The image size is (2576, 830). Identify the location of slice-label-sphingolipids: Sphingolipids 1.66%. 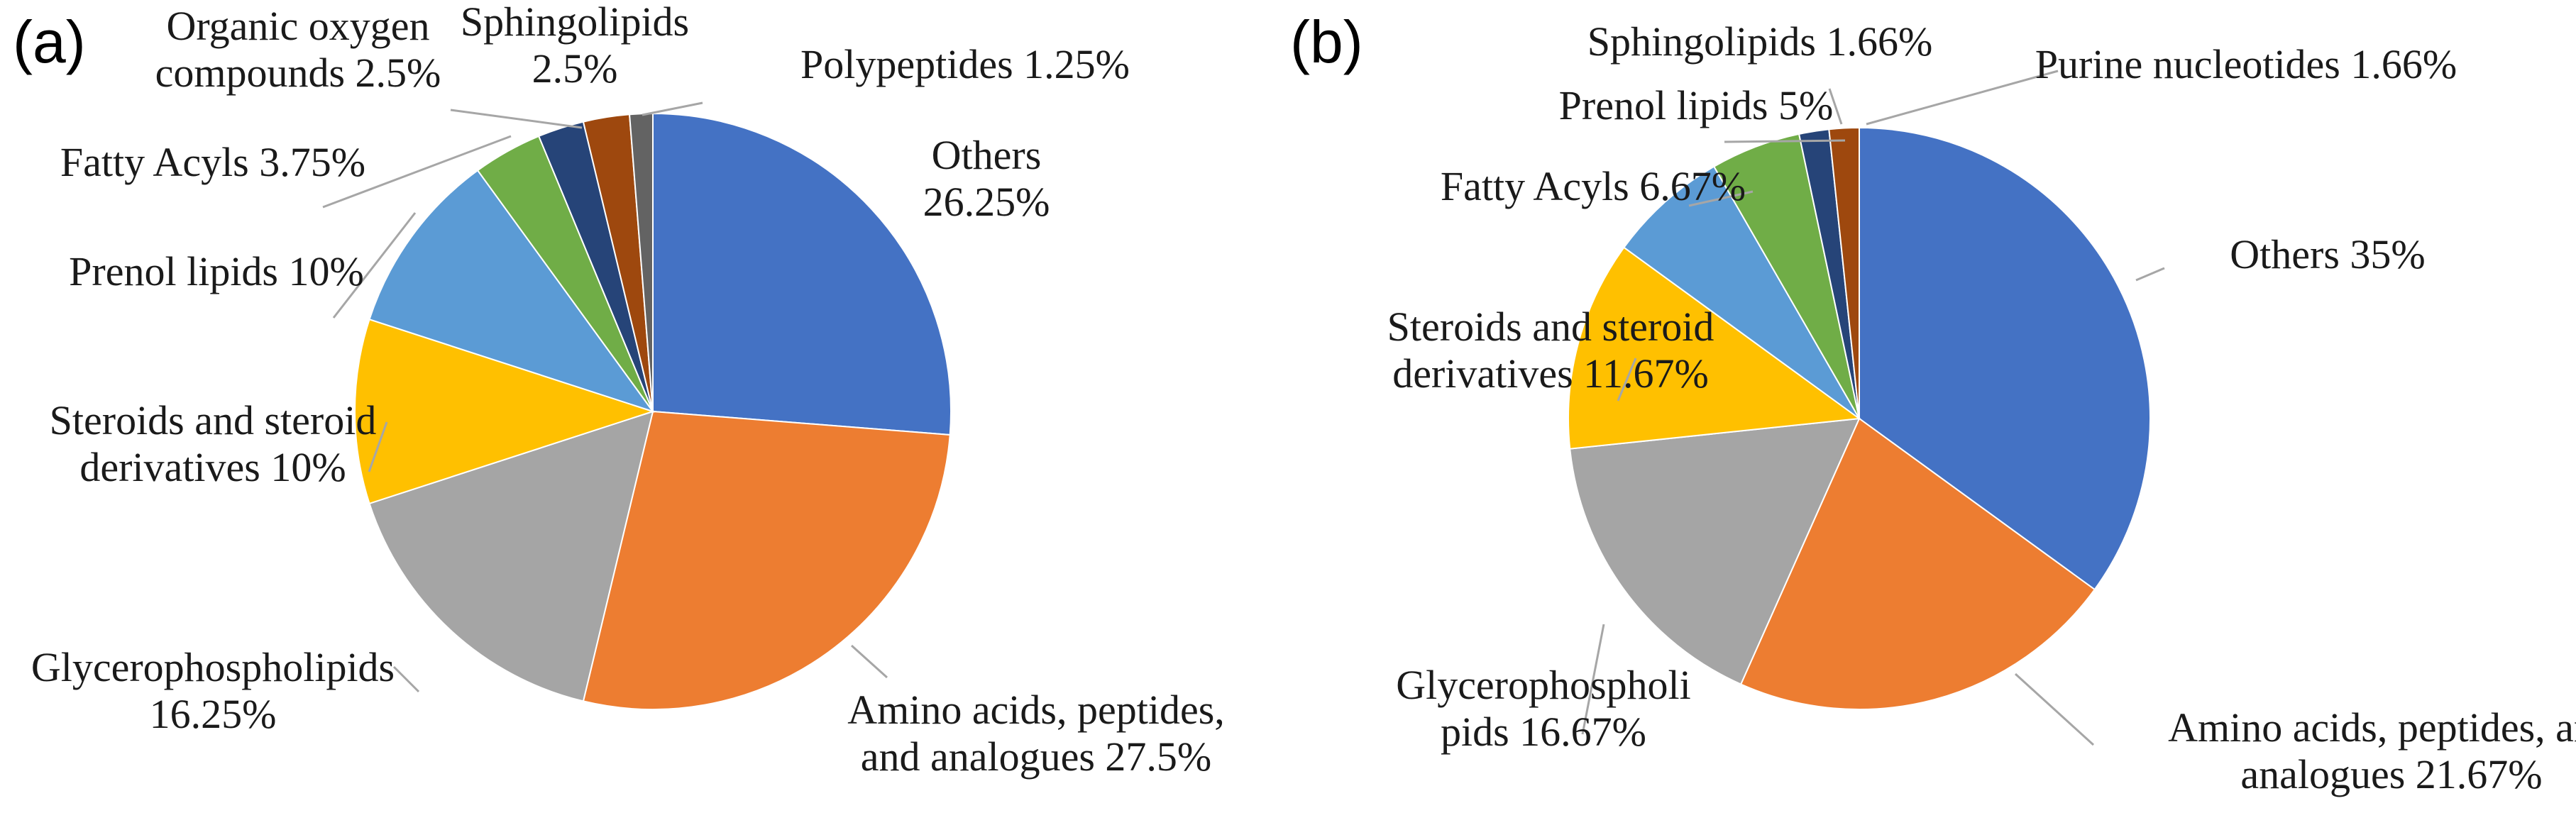
(1760, 41).